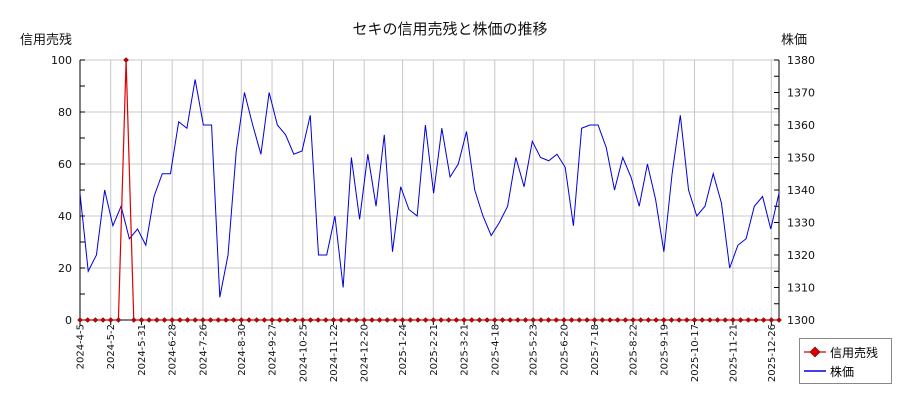 Image resolution: width=900 pixels, height=400 pixels. What do you see at coordinates (434, 350) in the screenshot?
I see `svg-text: 2025-2-21` at bounding box center [434, 350].